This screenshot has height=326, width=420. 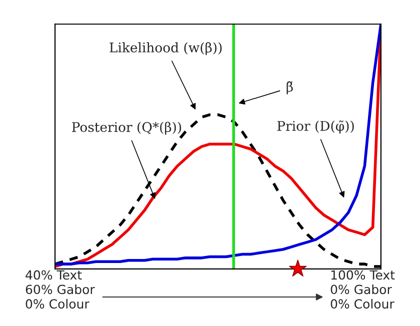 What do you see at coordinates (127, 128) in the screenshot?
I see `annotation: Posterior (Q*(β))` at bounding box center [127, 128].